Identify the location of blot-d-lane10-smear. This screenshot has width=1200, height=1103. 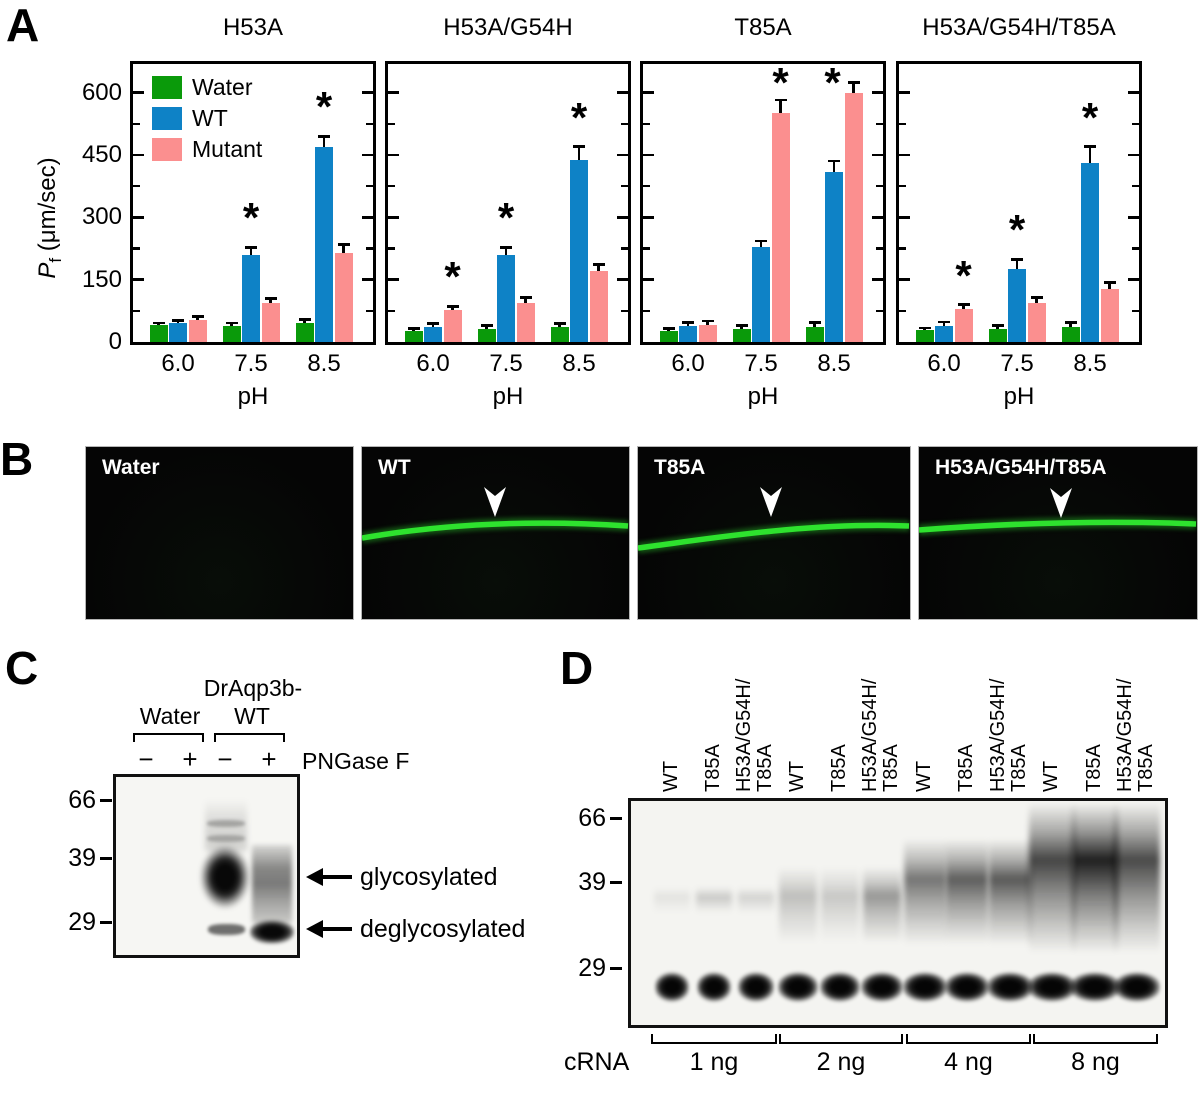
(1052, 878).